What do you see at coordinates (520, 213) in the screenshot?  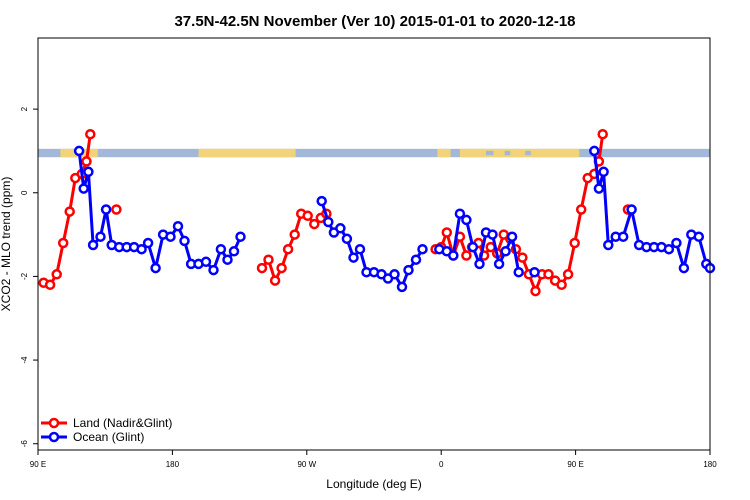 I see `series-line-land` at bounding box center [520, 213].